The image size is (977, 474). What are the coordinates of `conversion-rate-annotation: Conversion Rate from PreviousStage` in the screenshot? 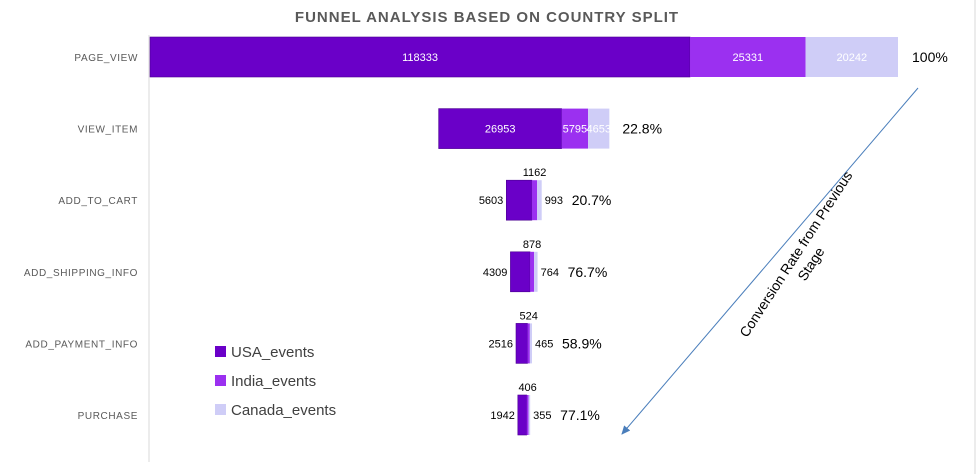 It's located at (803, 259).